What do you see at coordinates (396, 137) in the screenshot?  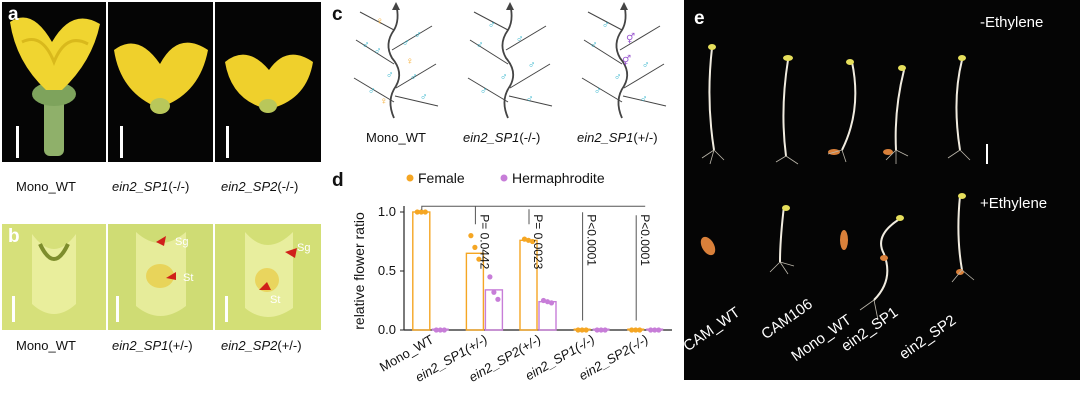 I see `caption-c-1: Mono_WT` at bounding box center [396, 137].